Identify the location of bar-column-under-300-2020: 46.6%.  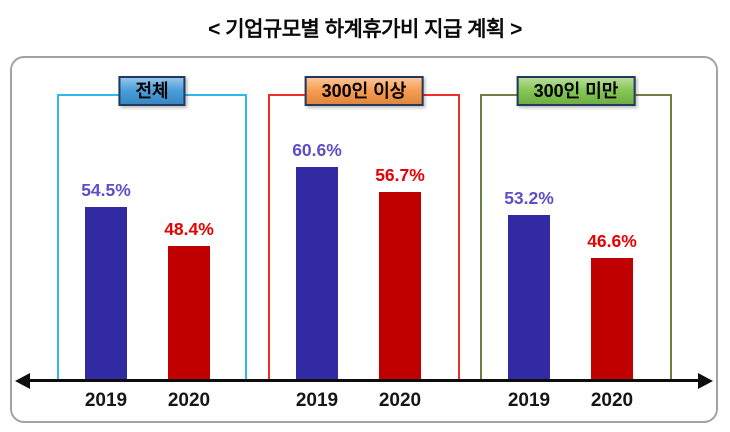
(612, 305).